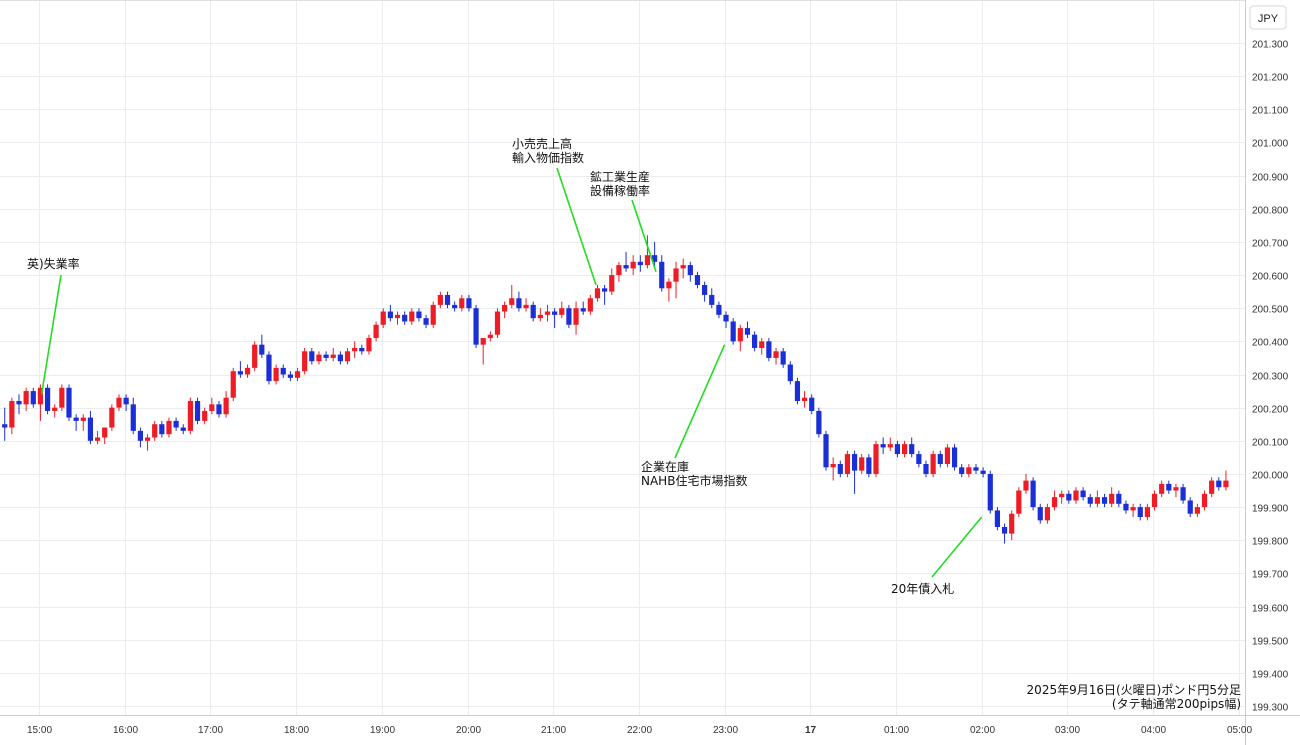 This screenshot has width=1300, height=745. What do you see at coordinates (1270, 45) in the screenshot?
I see `price-tick-label: 201.300` at bounding box center [1270, 45].